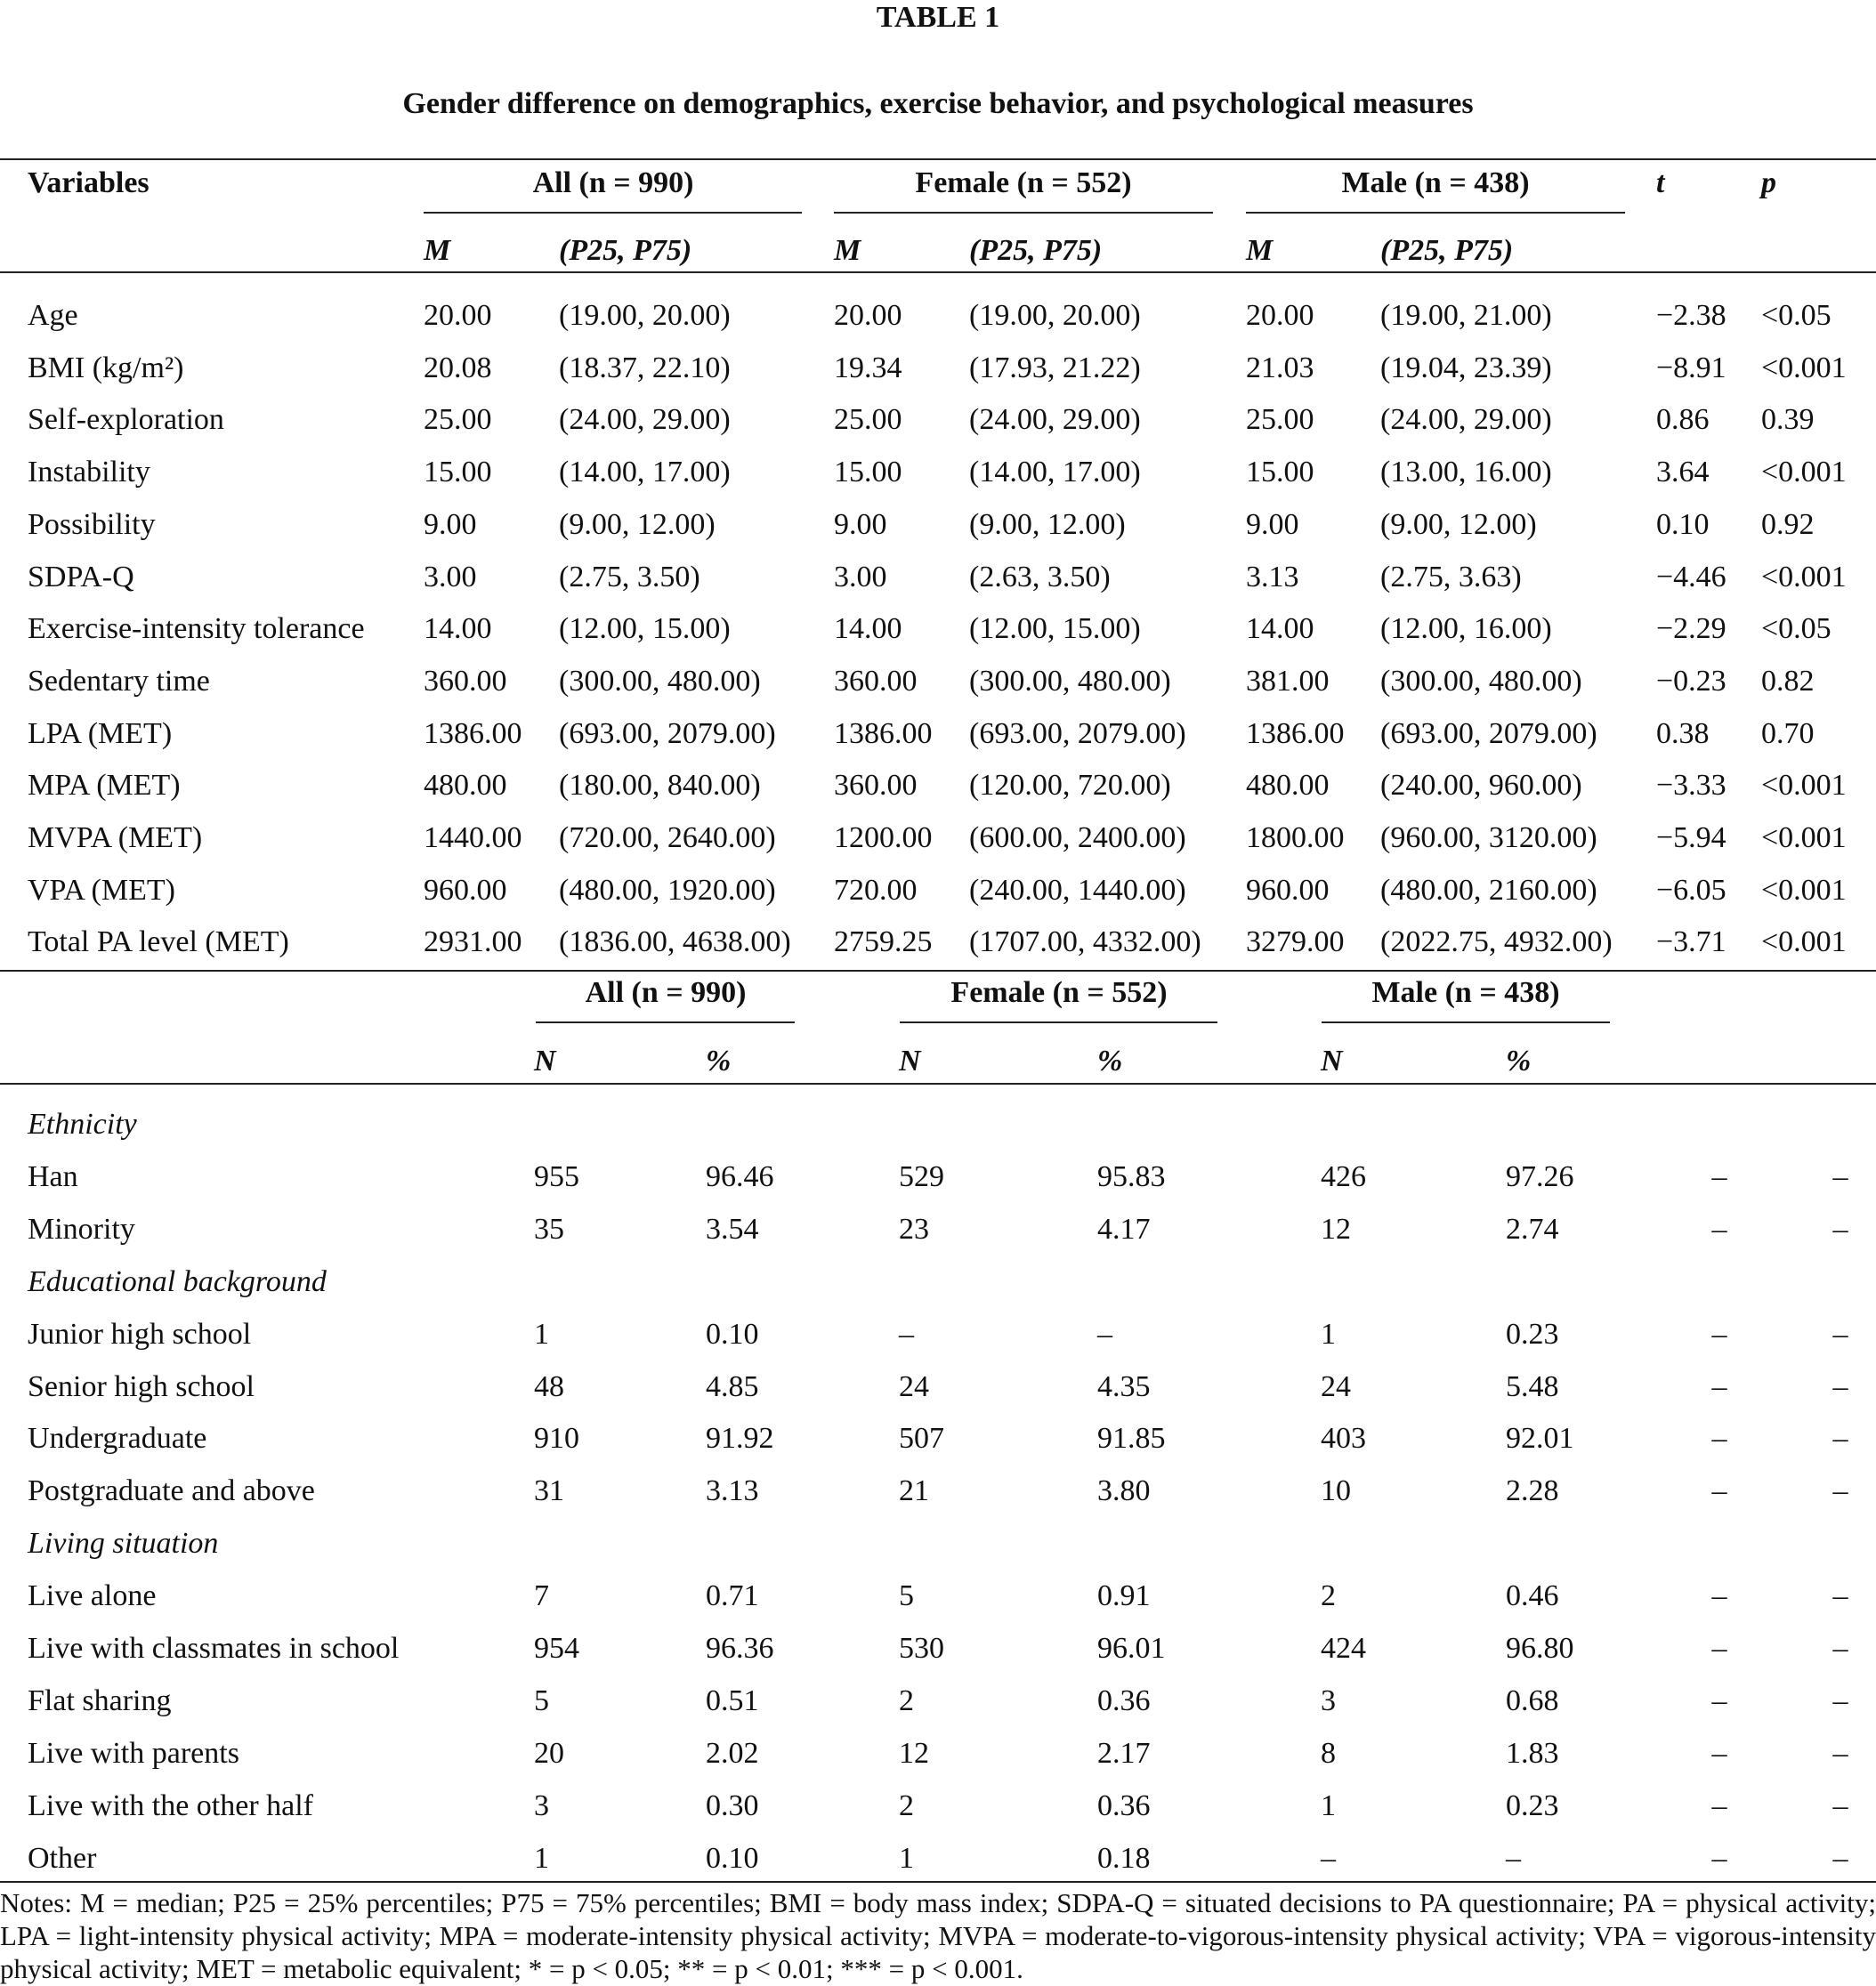 Image resolution: width=1876 pixels, height=1986 pixels. Describe the element at coordinates (732, 1229) in the screenshot. I see `cell: 3.54` at that location.